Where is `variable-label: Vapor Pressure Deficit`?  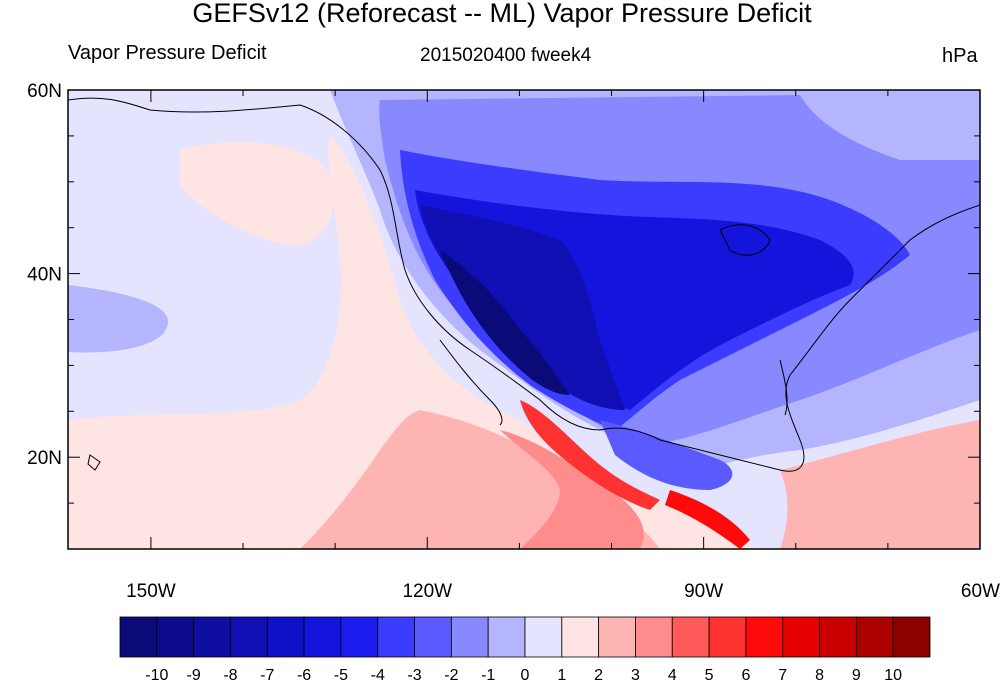
variable-label: Vapor Pressure Deficit is located at coordinates (167, 53).